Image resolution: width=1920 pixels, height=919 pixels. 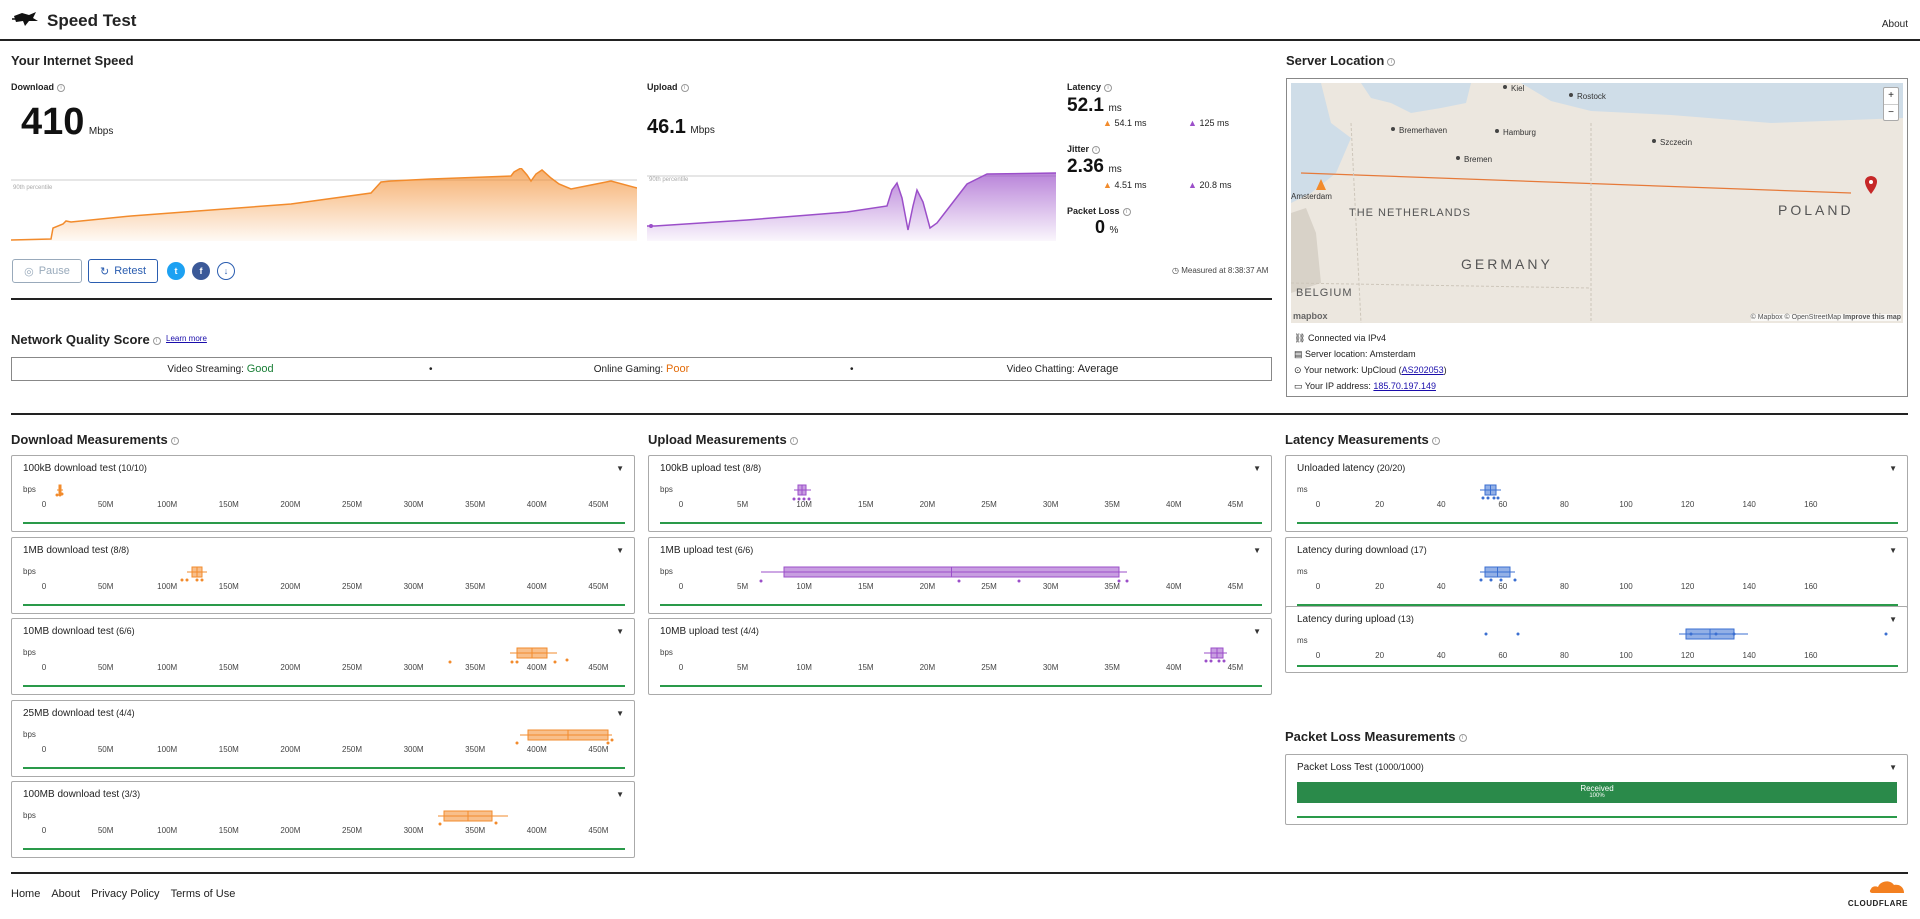 I want to click on test-title: 10MB upload test (4/4), so click(x=709, y=631).